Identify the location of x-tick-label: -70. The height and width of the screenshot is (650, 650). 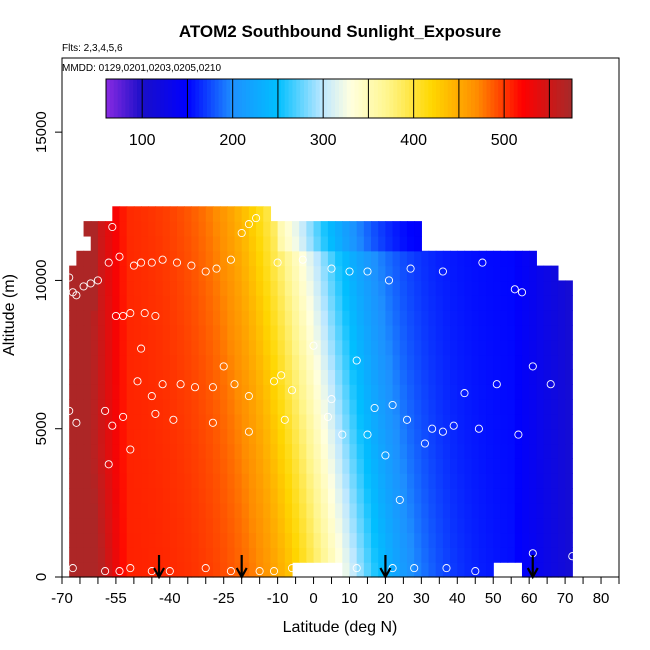
(62, 598).